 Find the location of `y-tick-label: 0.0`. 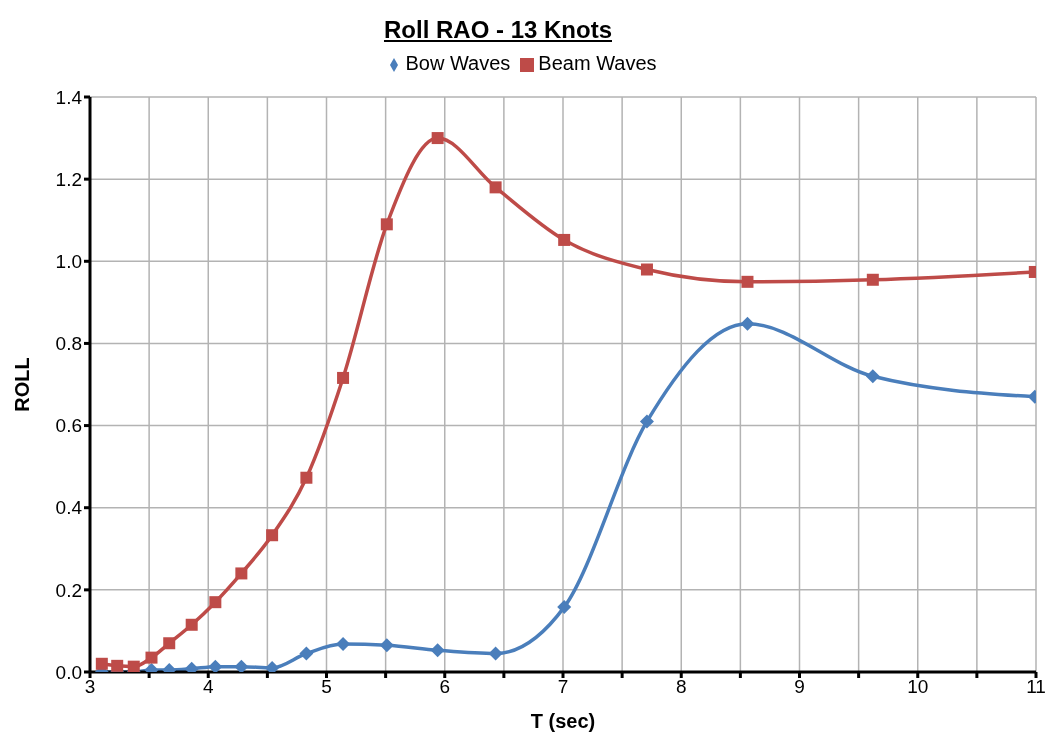

y-tick-label: 0.0 is located at coordinates (68, 672).